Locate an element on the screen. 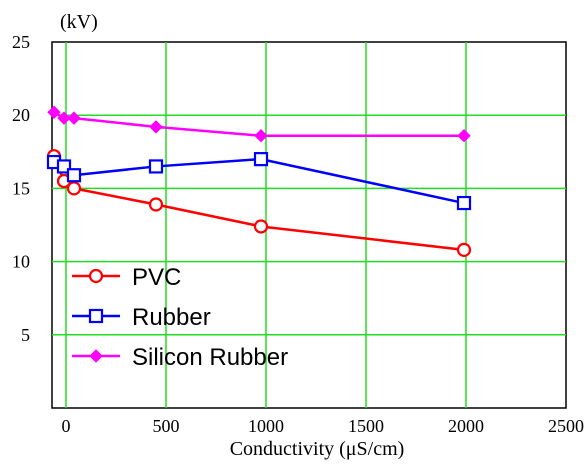  legend: PVC Rubber Silicon Rubber is located at coordinates (180, 317).